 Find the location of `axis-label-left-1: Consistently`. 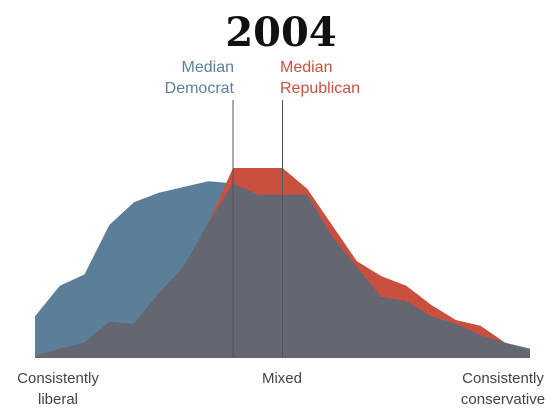

axis-label-left-1: Consistently is located at coordinates (58, 378).